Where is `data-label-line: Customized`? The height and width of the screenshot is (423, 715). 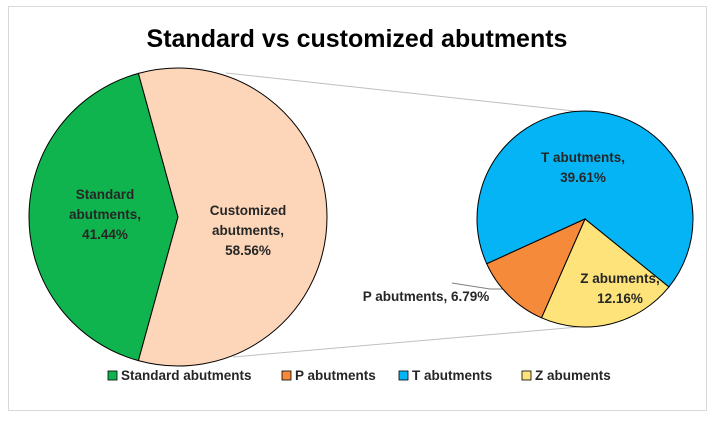 data-label-line: Customized is located at coordinates (248, 210).